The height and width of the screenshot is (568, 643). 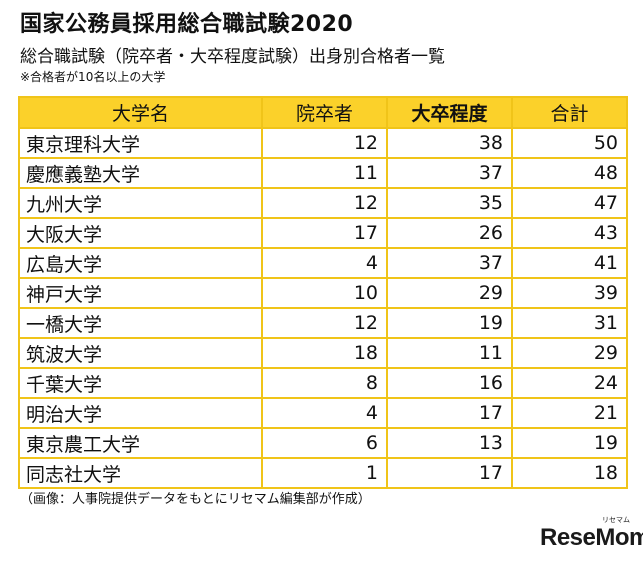 I want to click on table-row: 千葉大学 8 16 24, so click(x=323, y=383).